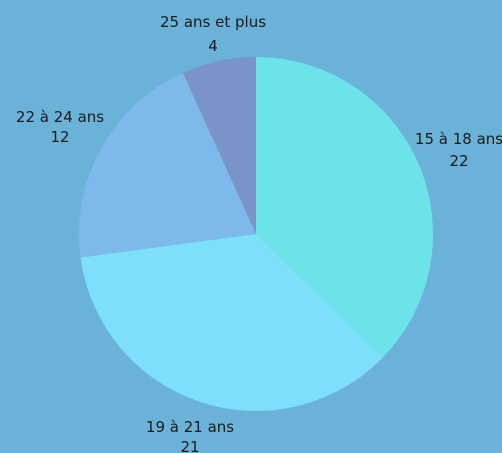 The width and height of the screenshot is (502, 453). Describe the element at coordinates (59, 137) in the screenshot. I see `slice-value-label: 12` at that location.